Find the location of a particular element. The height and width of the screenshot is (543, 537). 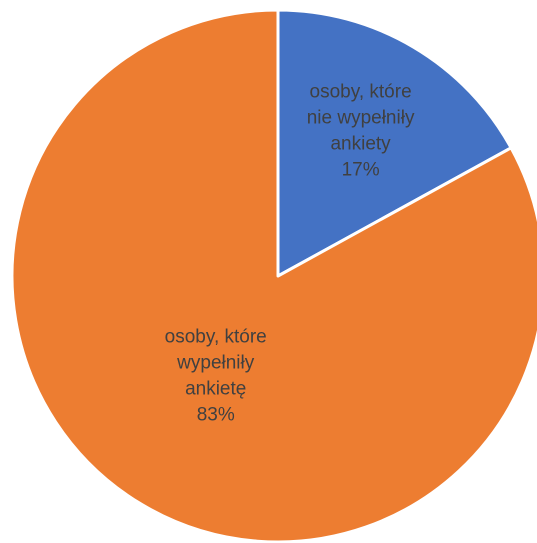

slice-percent-label: 83% is located at coordinates (216, 414).